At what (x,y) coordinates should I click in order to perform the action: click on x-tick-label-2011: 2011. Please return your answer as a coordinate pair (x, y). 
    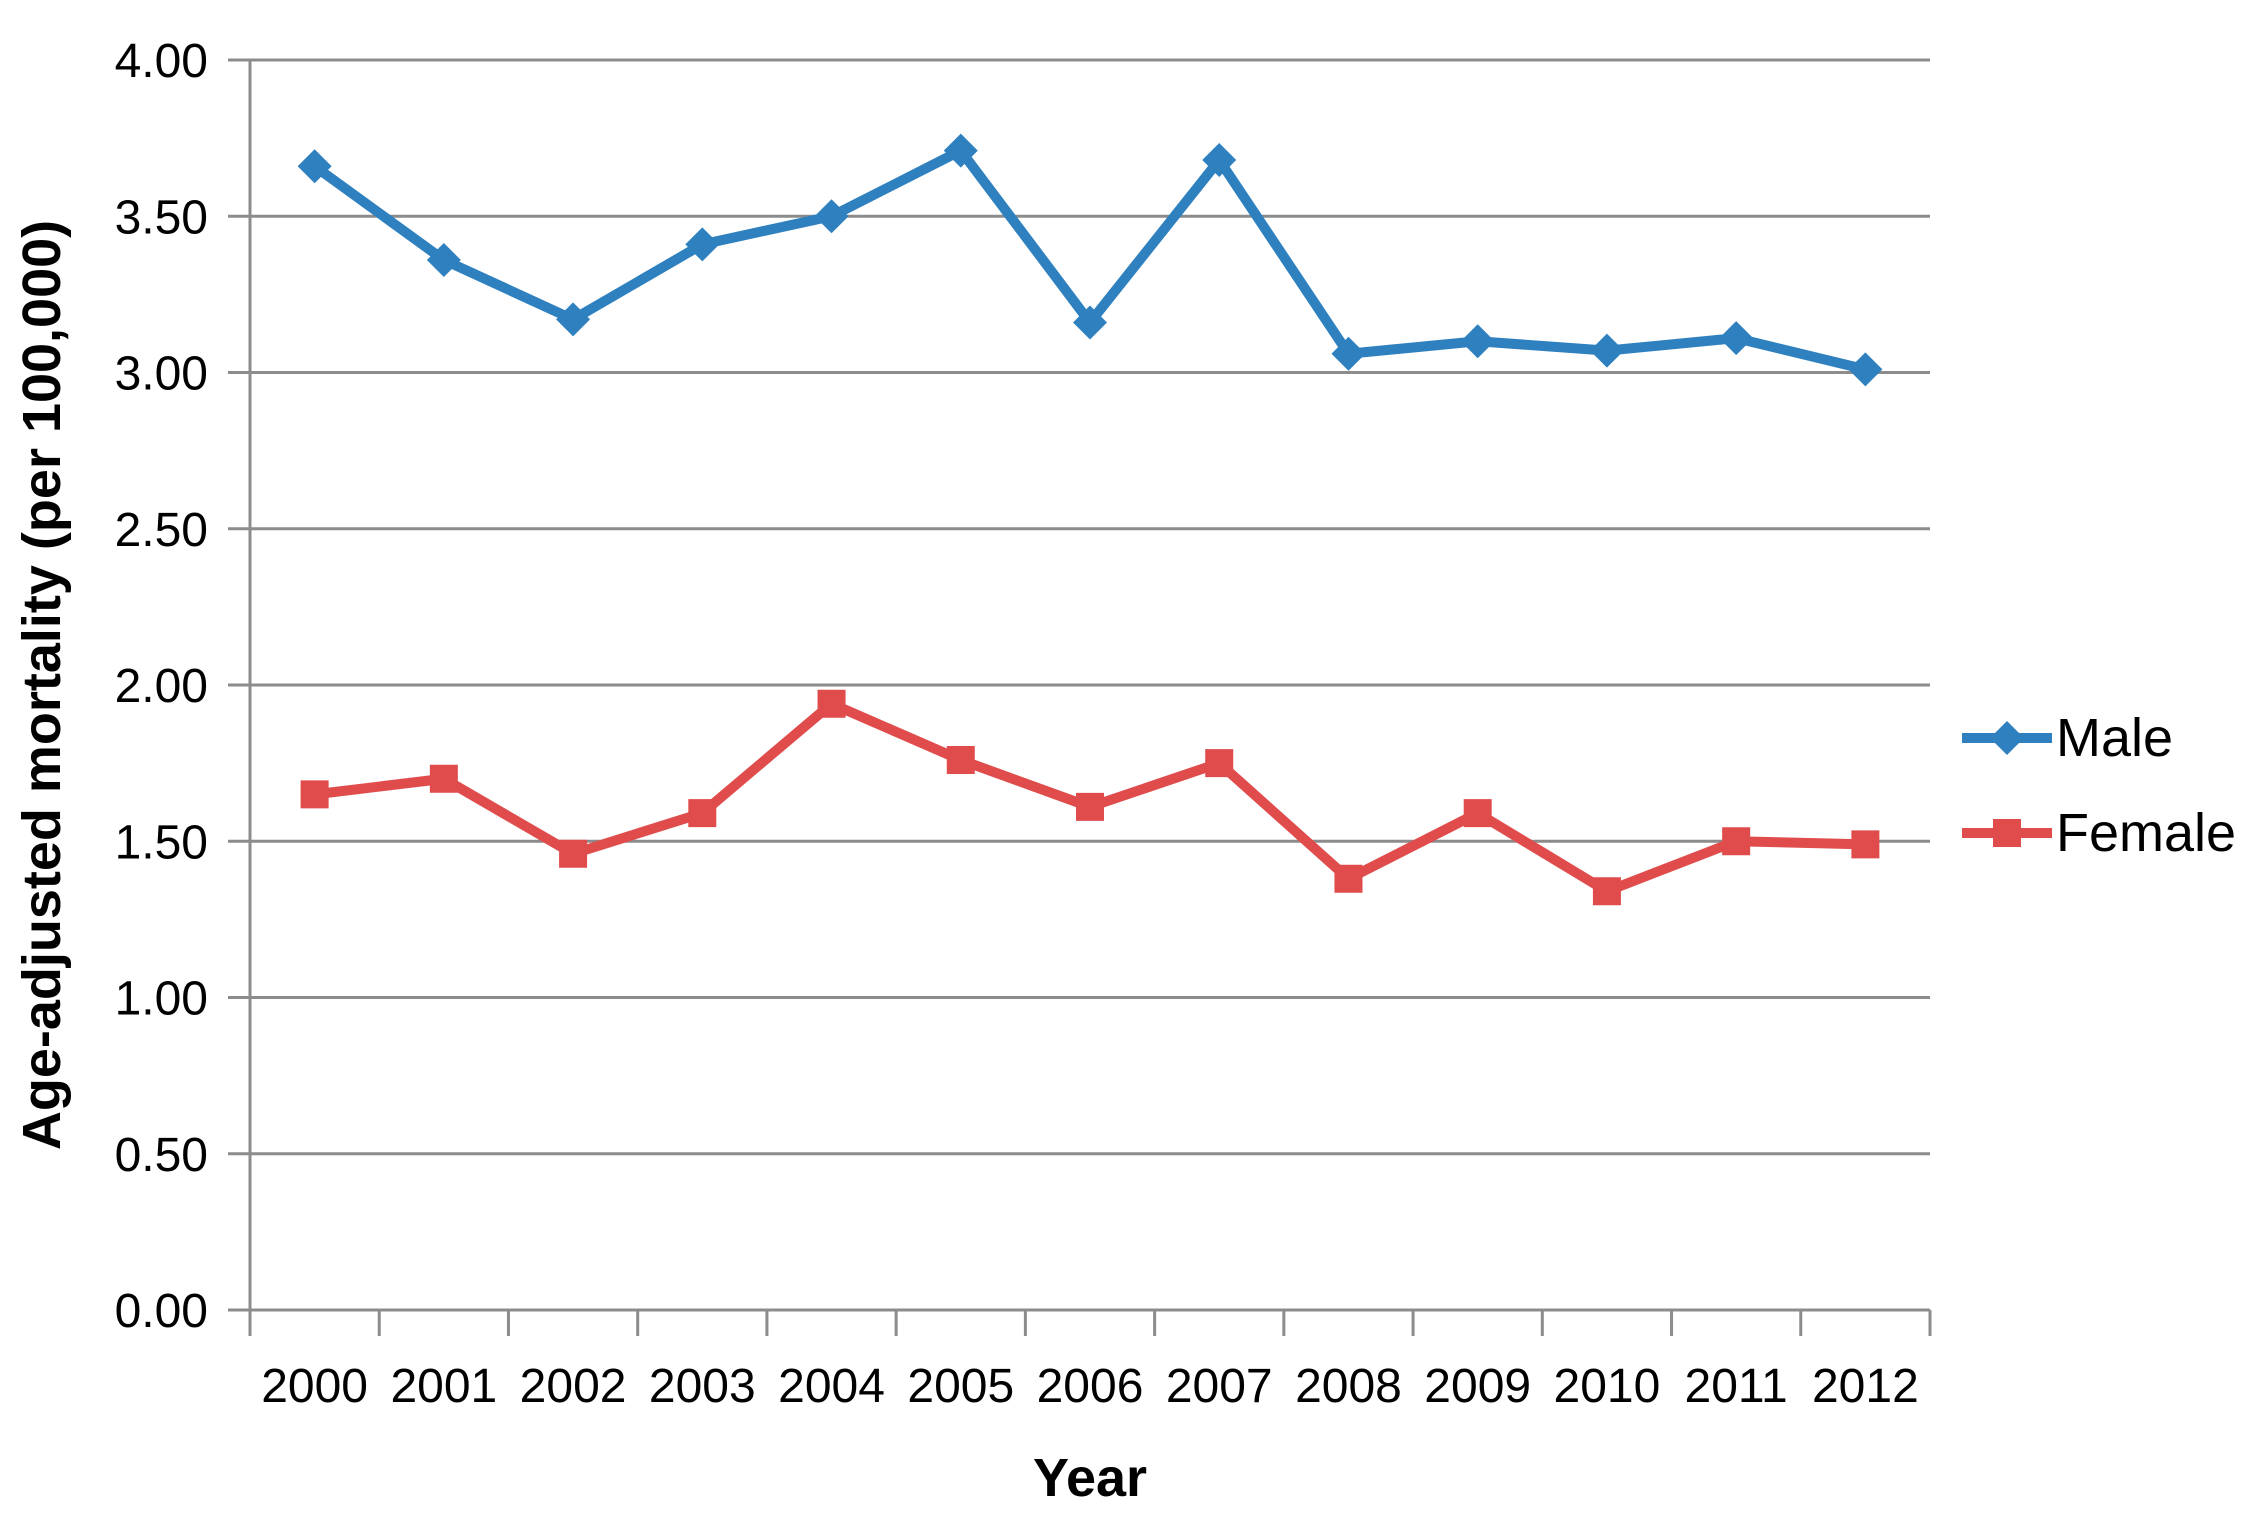
    Looking at the image, I should click on (1736, 1386).